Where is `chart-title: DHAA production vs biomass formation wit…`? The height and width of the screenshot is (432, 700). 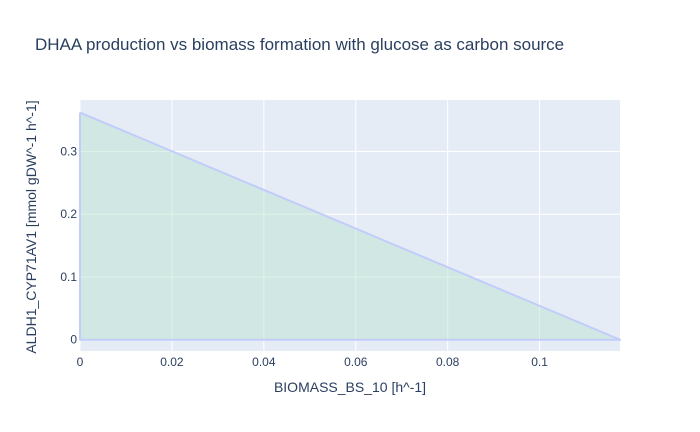
chart-title: DHAA production vs biomass formation wit… is located at coordinates (299, 44).